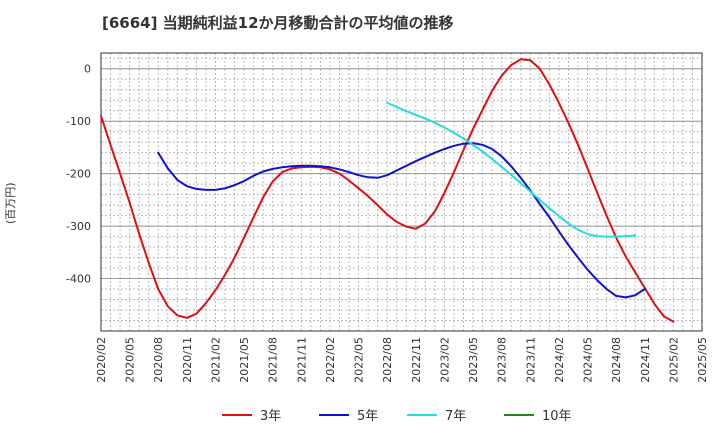  I want to click on x-tick-label: 2024/08, so click(616, 360).